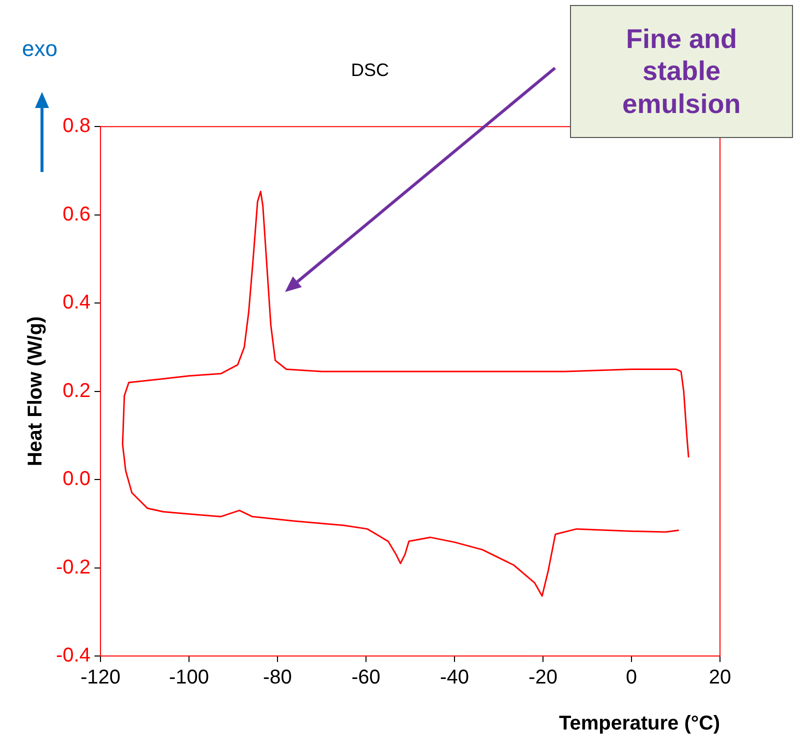  I want to click on y-tick-label: 0.2, so click(76, 391).